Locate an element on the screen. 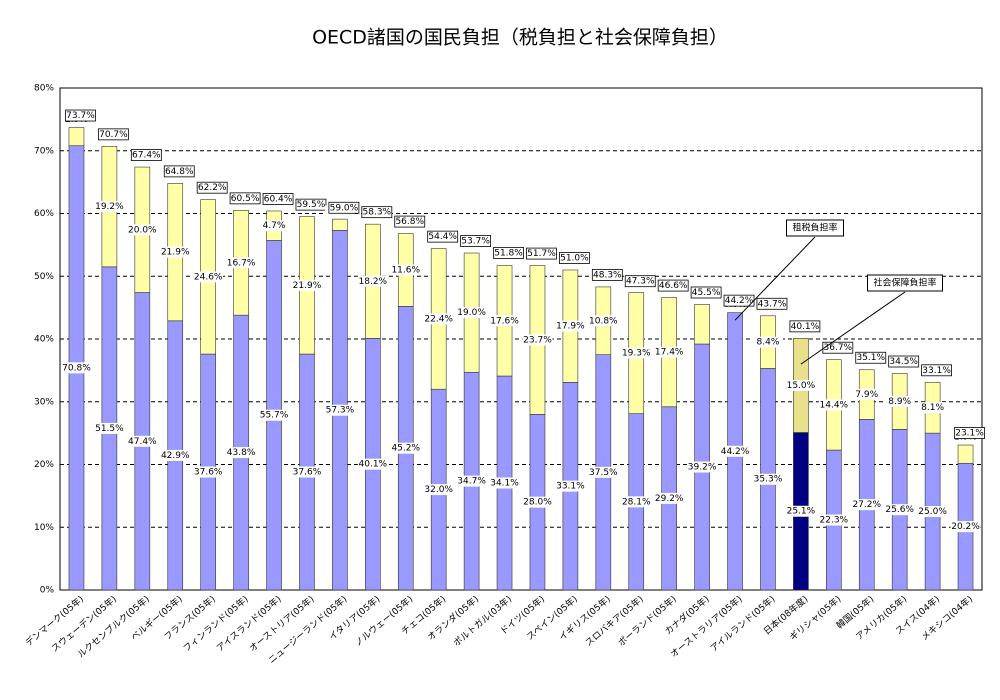 The height and width of the screenshot is (700, 1000). value-label: 17.9% is located at coordinates (570, 327).